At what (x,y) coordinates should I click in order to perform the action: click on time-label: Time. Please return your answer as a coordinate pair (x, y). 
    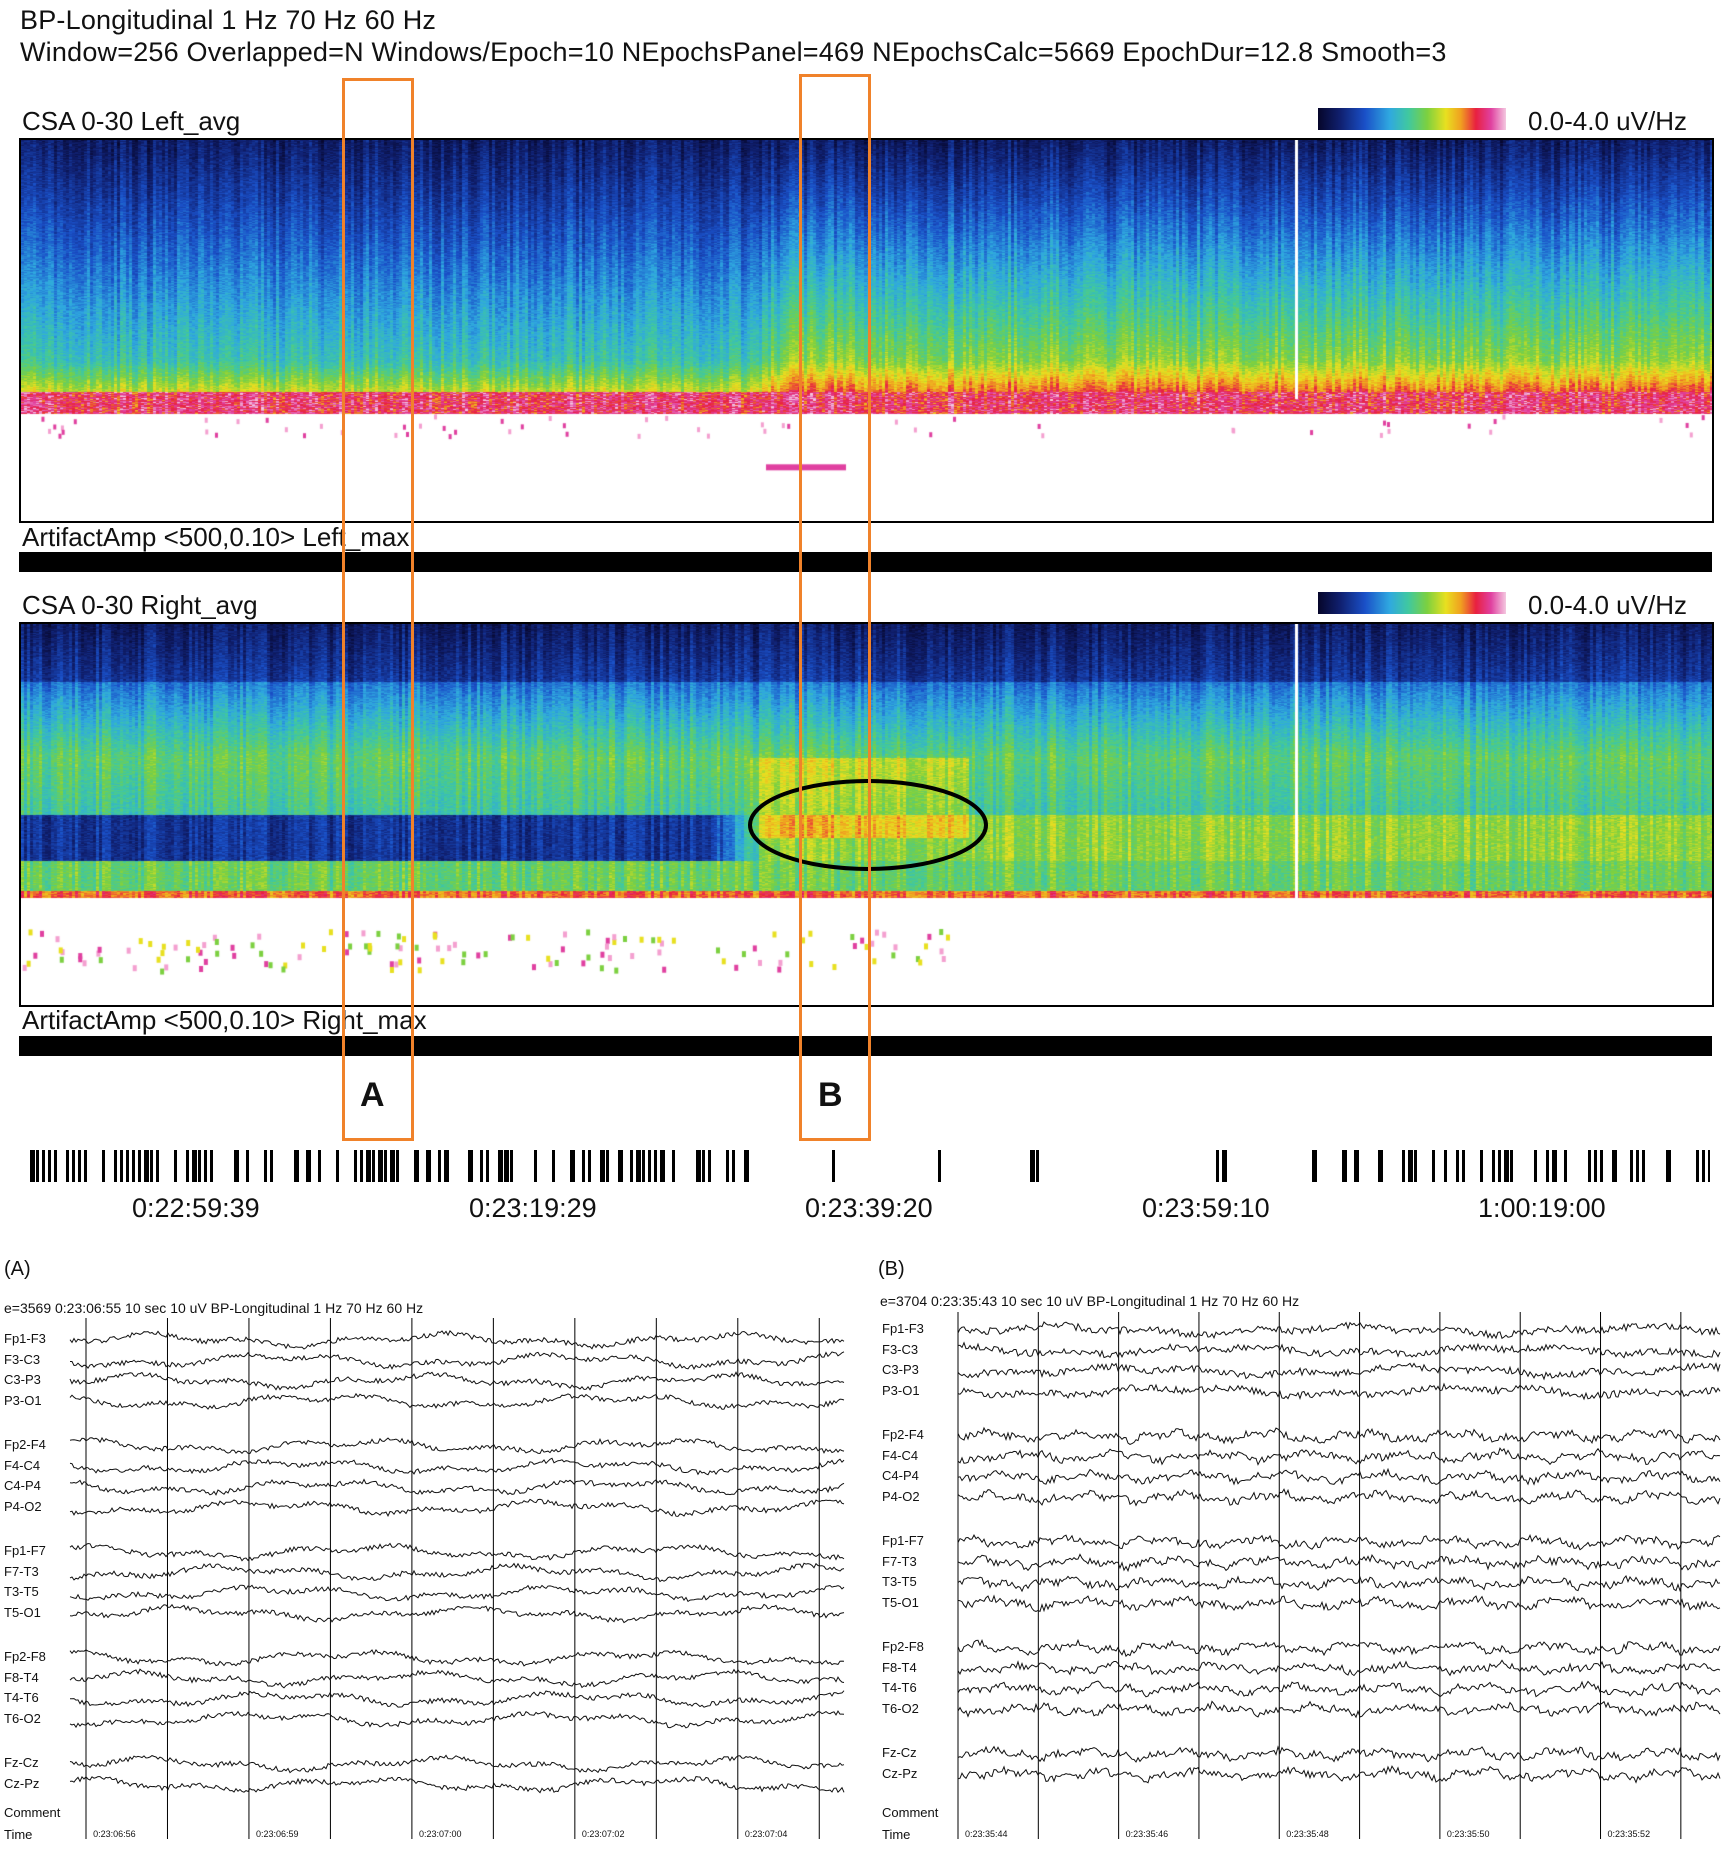
    Looking at the image, I should click on (896, 1834).